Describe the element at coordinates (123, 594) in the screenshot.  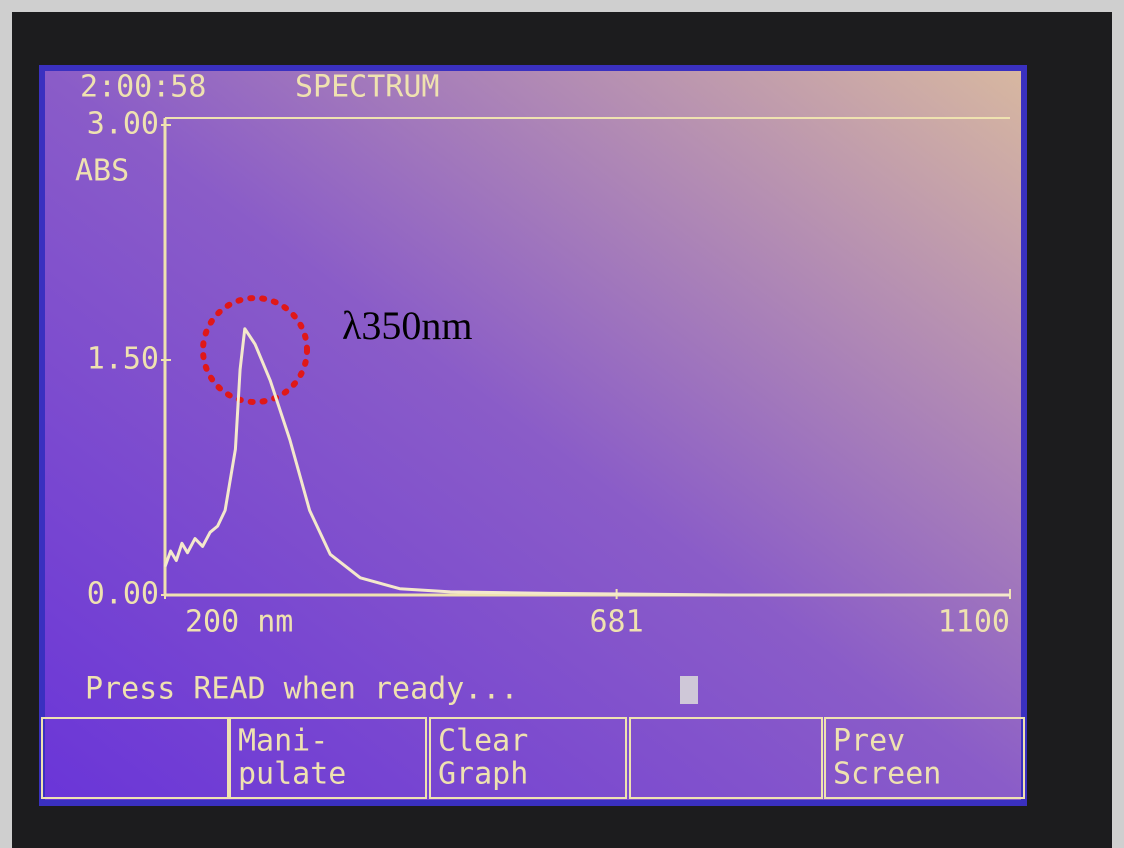
I see `y-tick-label: 0.00` at that location.